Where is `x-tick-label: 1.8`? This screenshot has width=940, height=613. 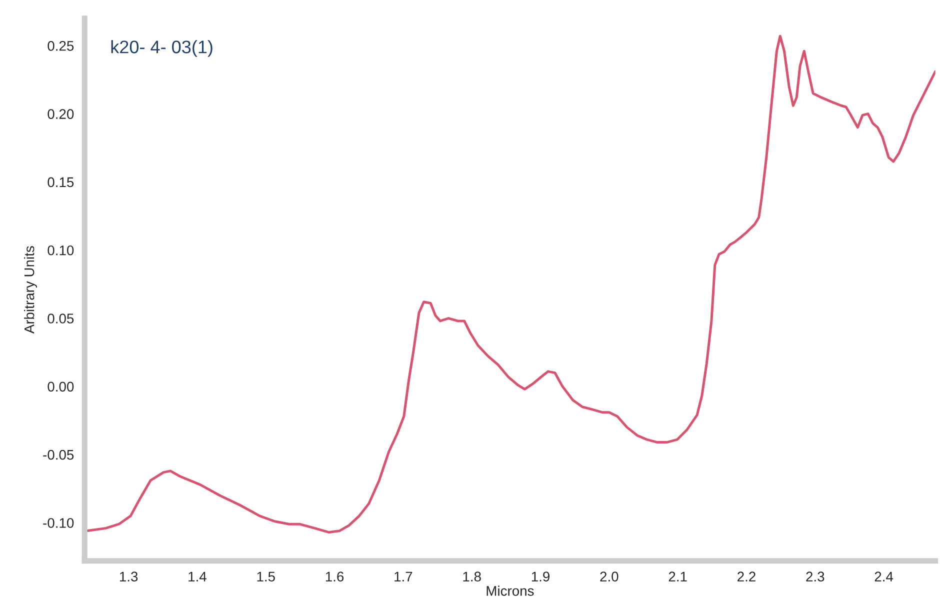
x-tick-label: 1.8 is located at coordinates (472, 577).